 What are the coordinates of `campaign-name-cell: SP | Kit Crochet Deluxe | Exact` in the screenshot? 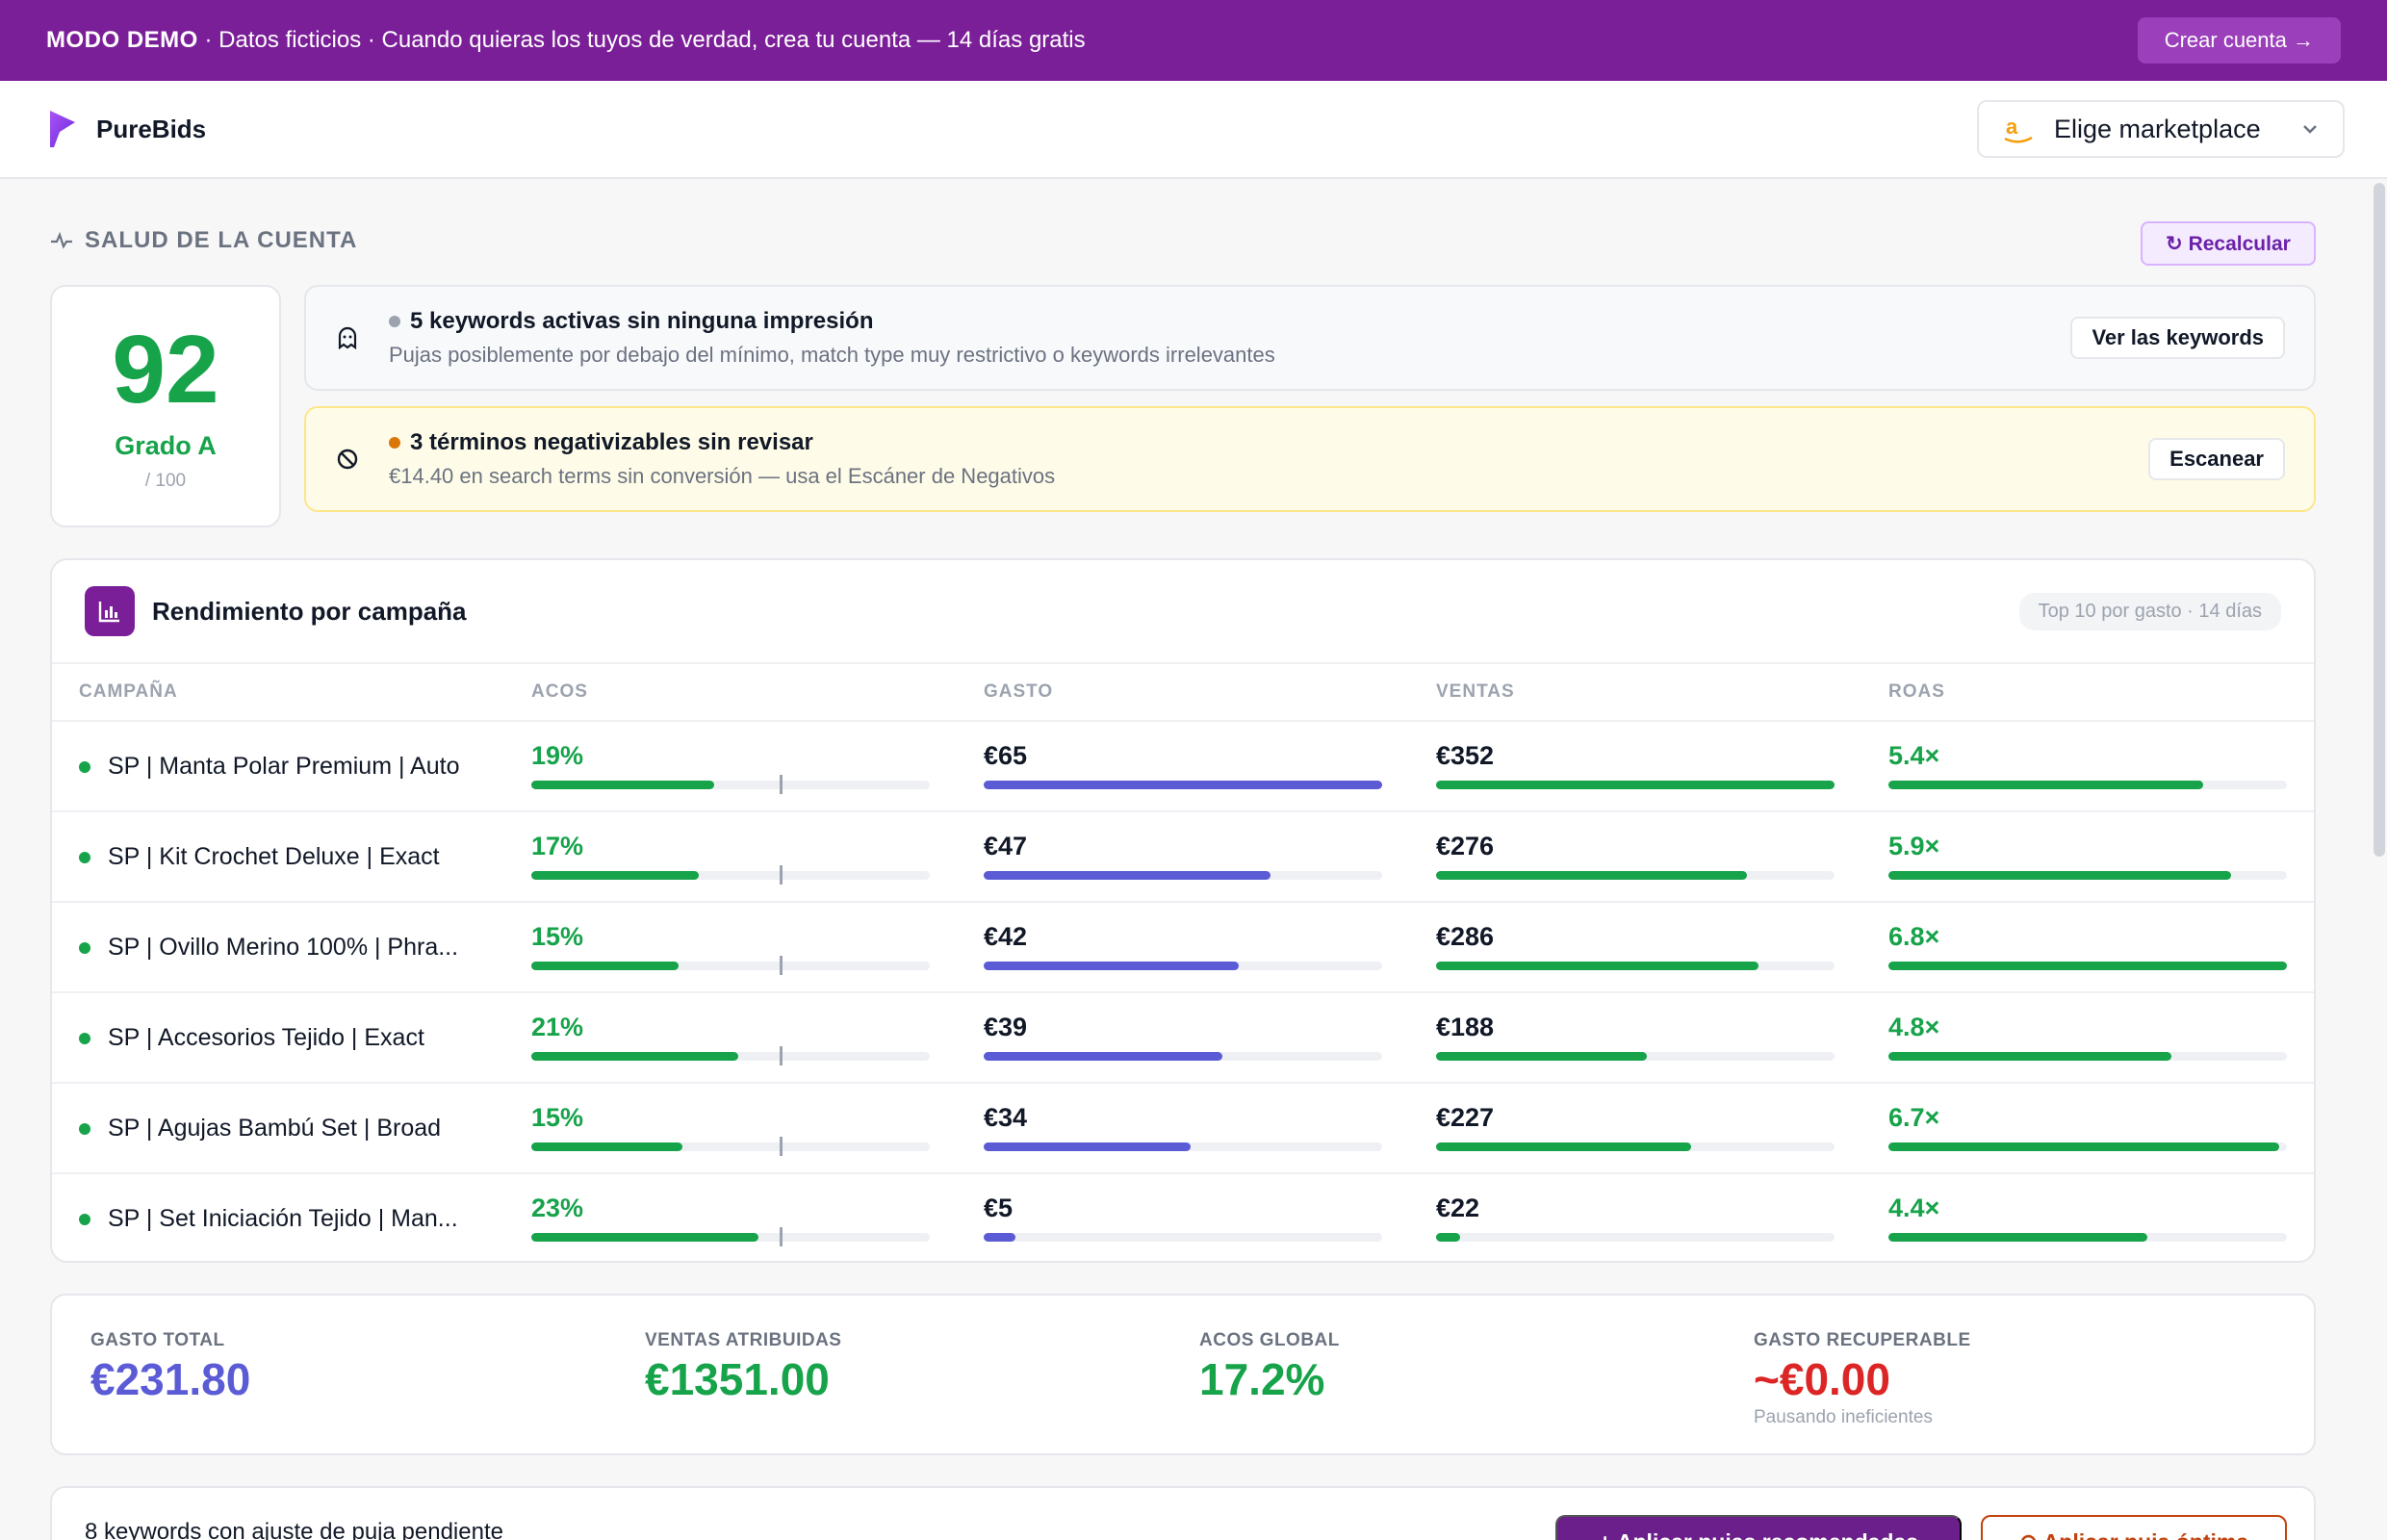 It's located at (259, 857).